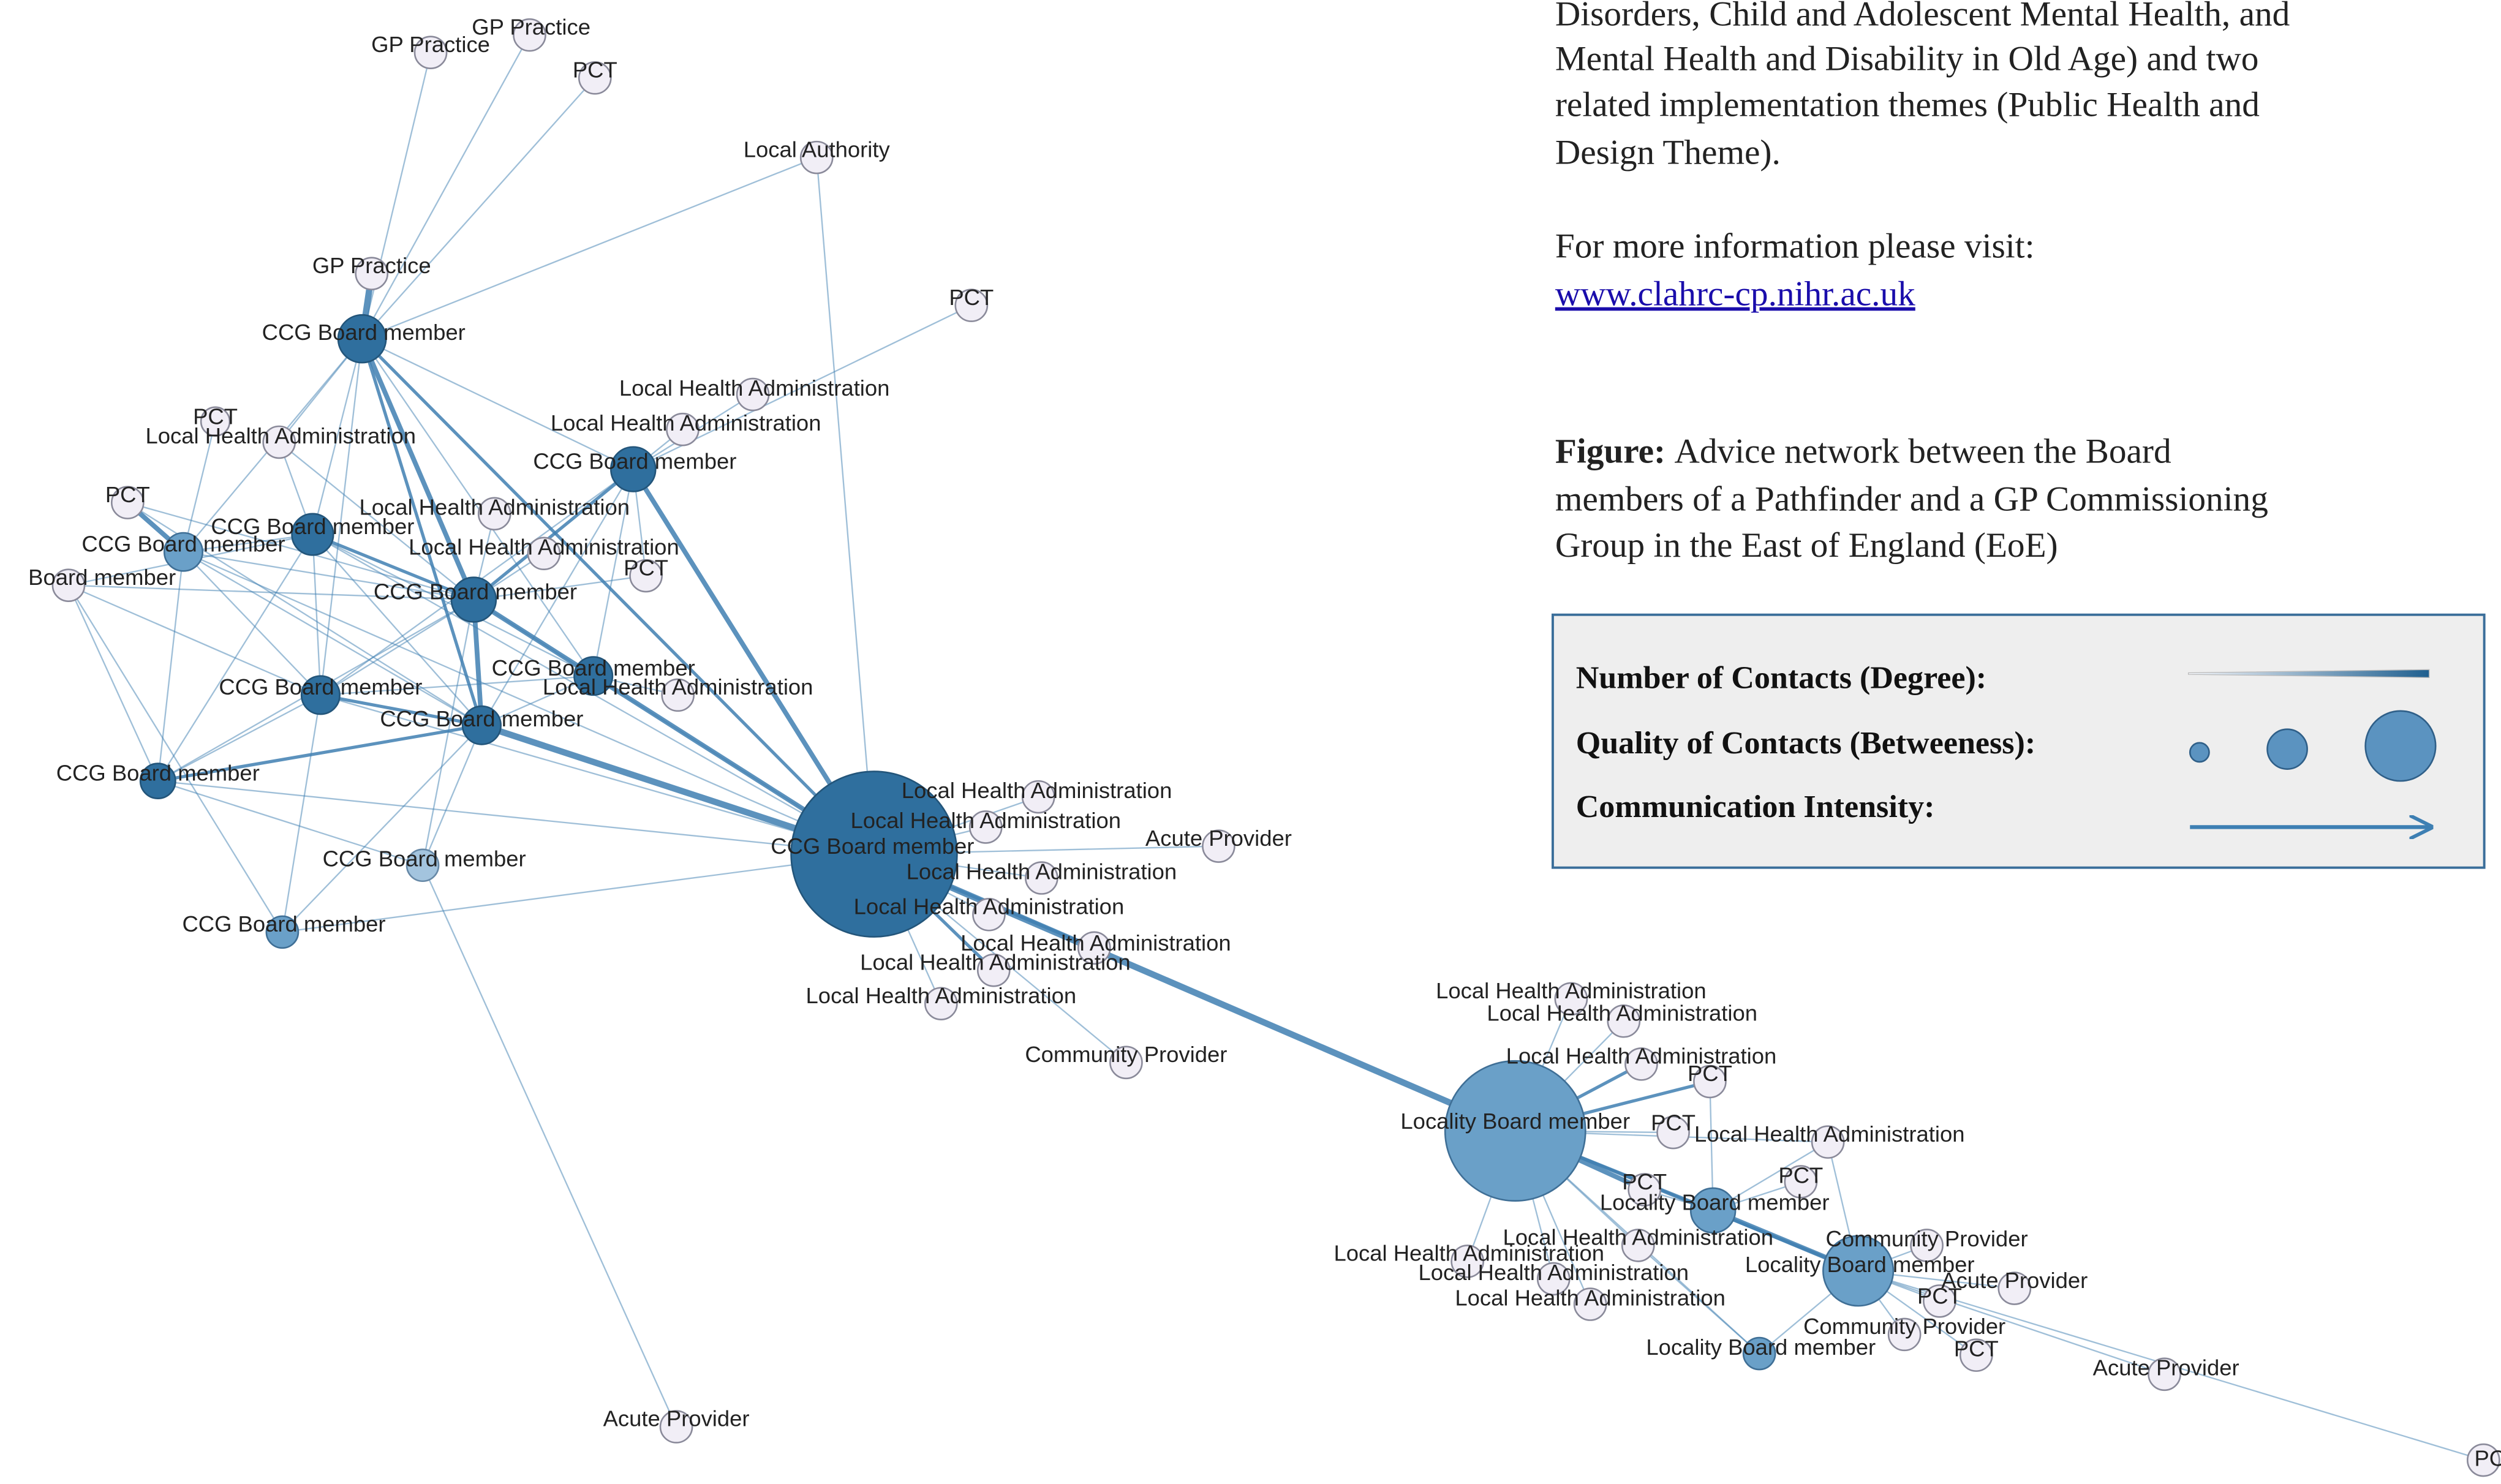 The width and height of the screenshot is (2501, 1484). I want to click on legend-label: Quality of Contacts (Betweeness):, so click(1806, 743).